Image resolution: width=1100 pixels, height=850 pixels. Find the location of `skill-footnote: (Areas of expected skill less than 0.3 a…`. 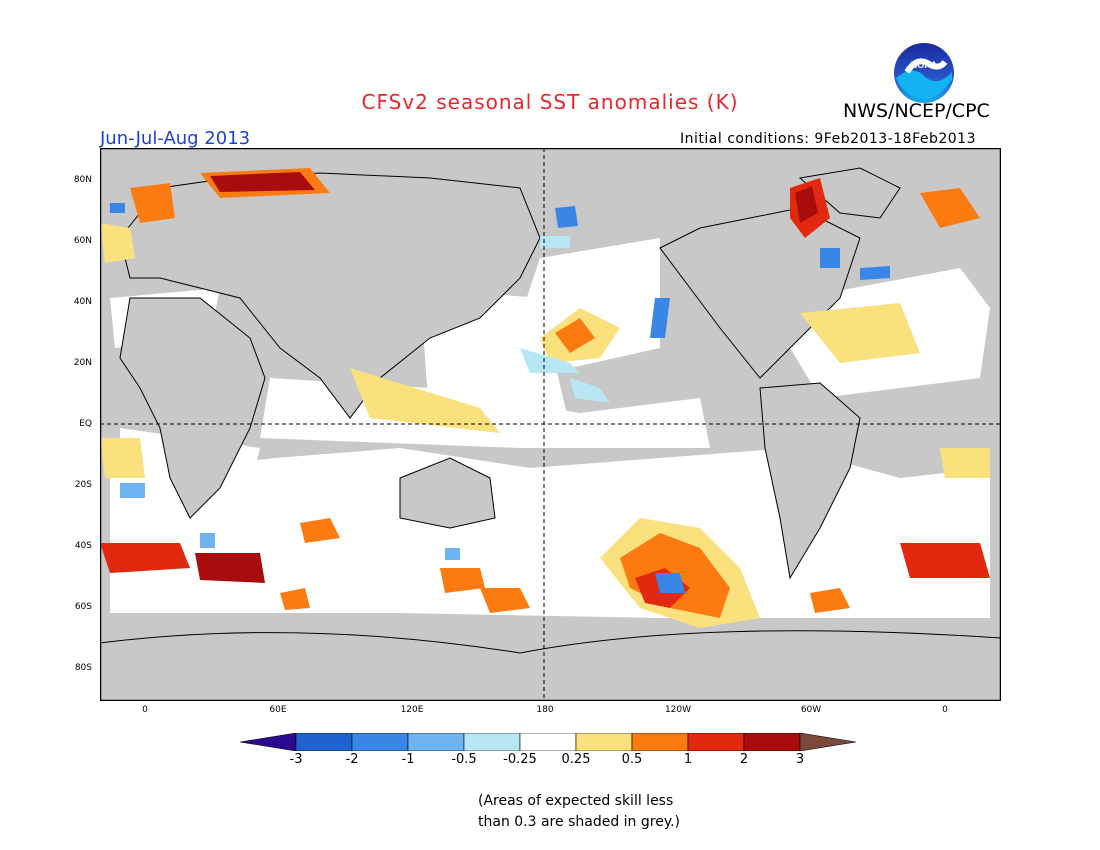

skill-footnote: (Areas of expected skill less than 0.3 a… is located at coordinates (579, 812).